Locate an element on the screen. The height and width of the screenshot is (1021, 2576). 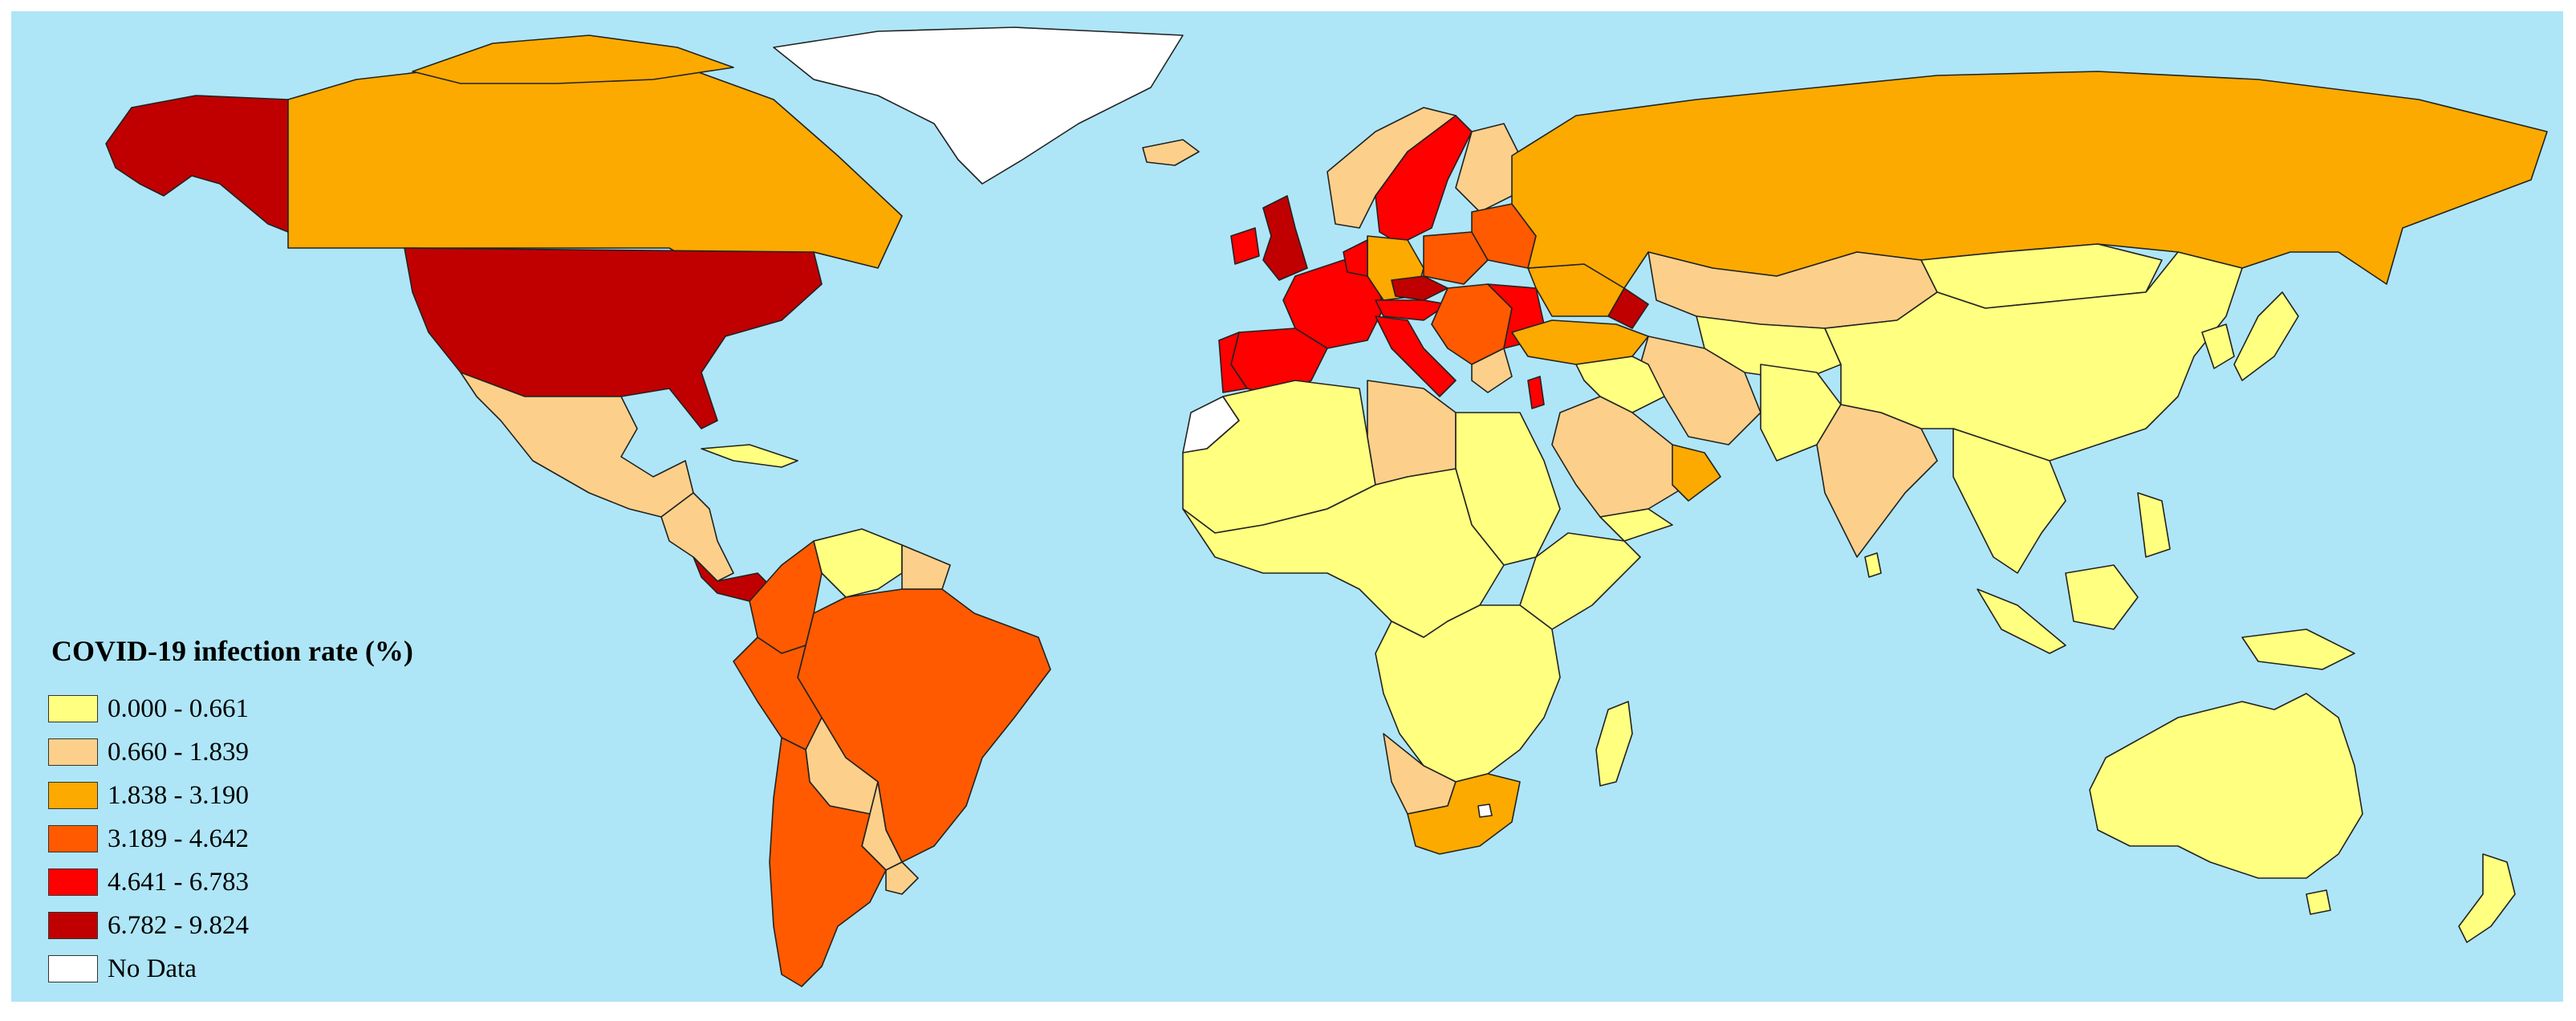
region-ireland is located at coordinates (1245, 246).